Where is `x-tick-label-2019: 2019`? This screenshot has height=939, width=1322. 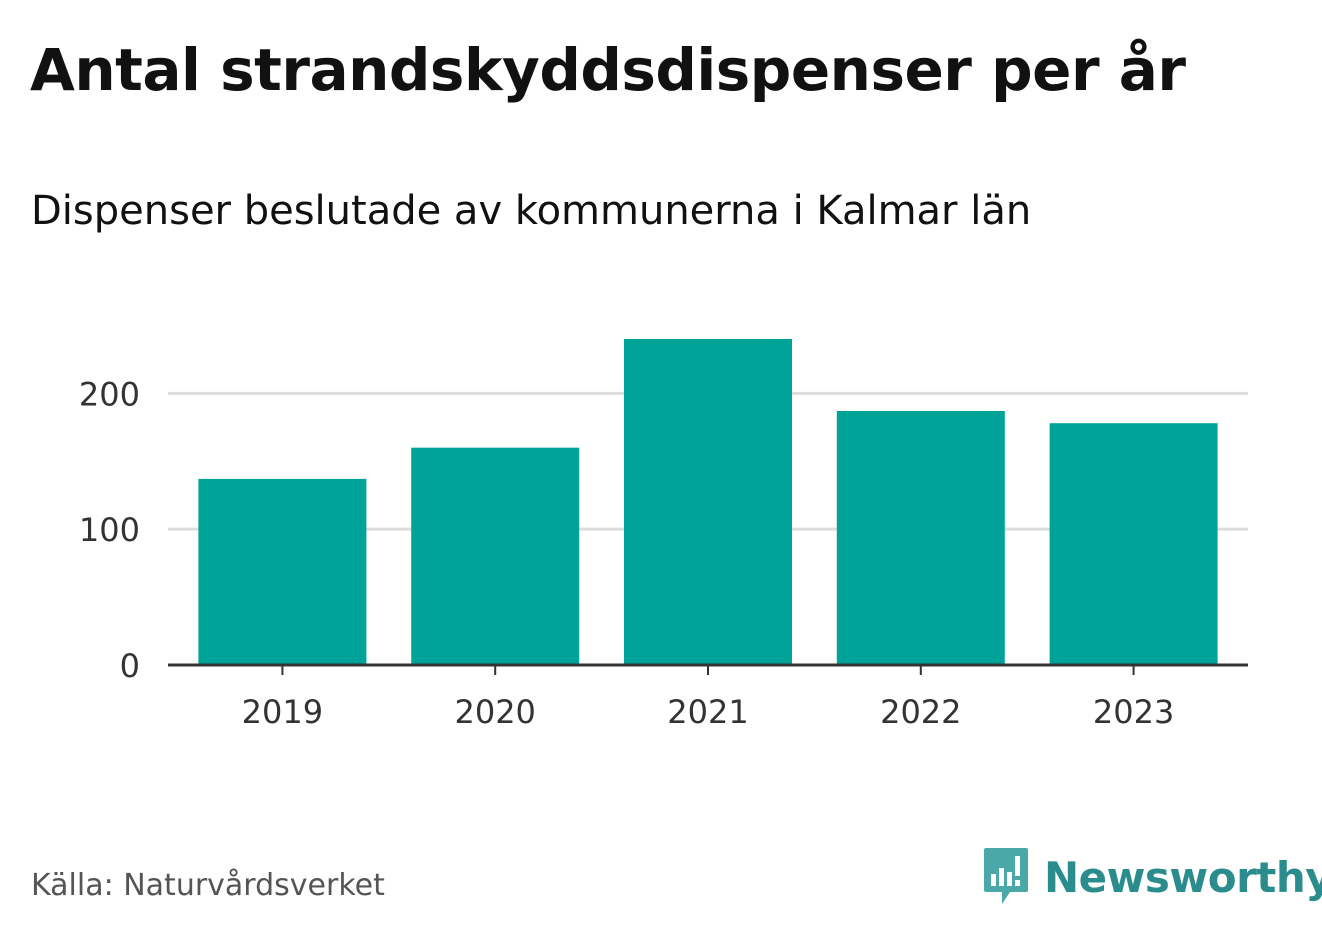
x-tick-label-2019: 2019 is located at coordinates (282, 712).